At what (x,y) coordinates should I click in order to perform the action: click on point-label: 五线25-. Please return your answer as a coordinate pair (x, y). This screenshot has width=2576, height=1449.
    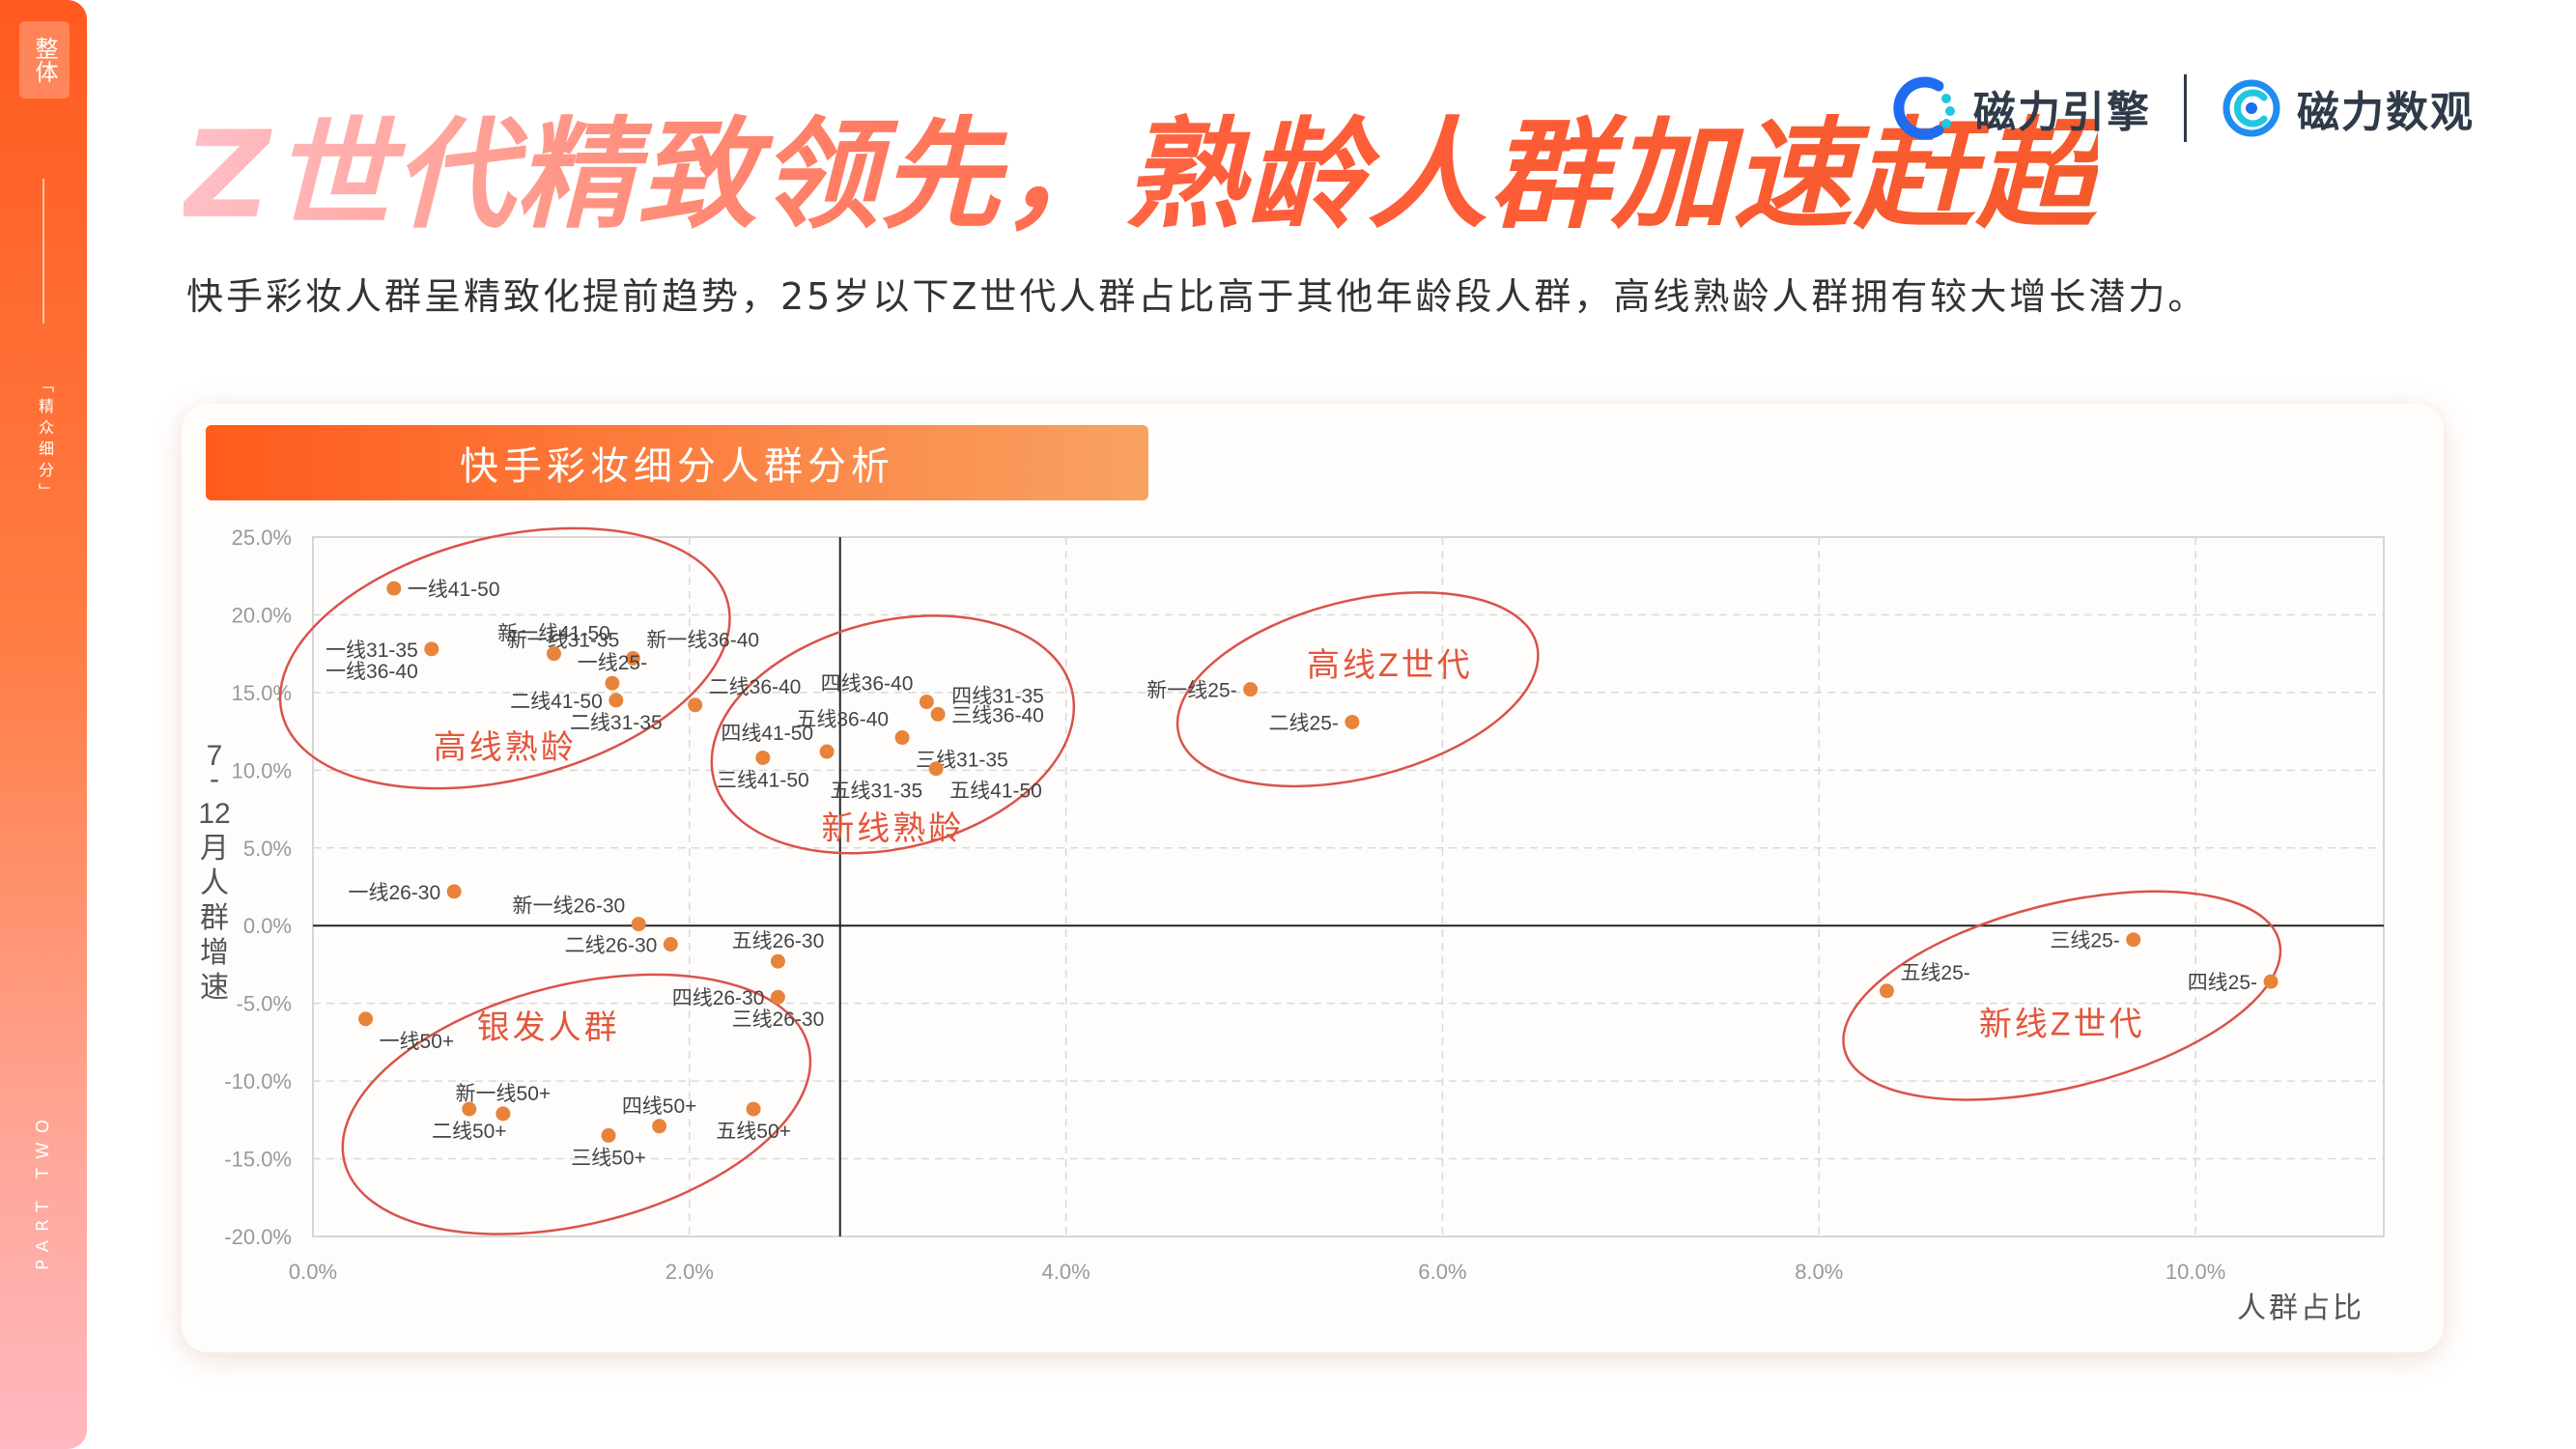
    Looking at the image, I should click on (1934, 973).